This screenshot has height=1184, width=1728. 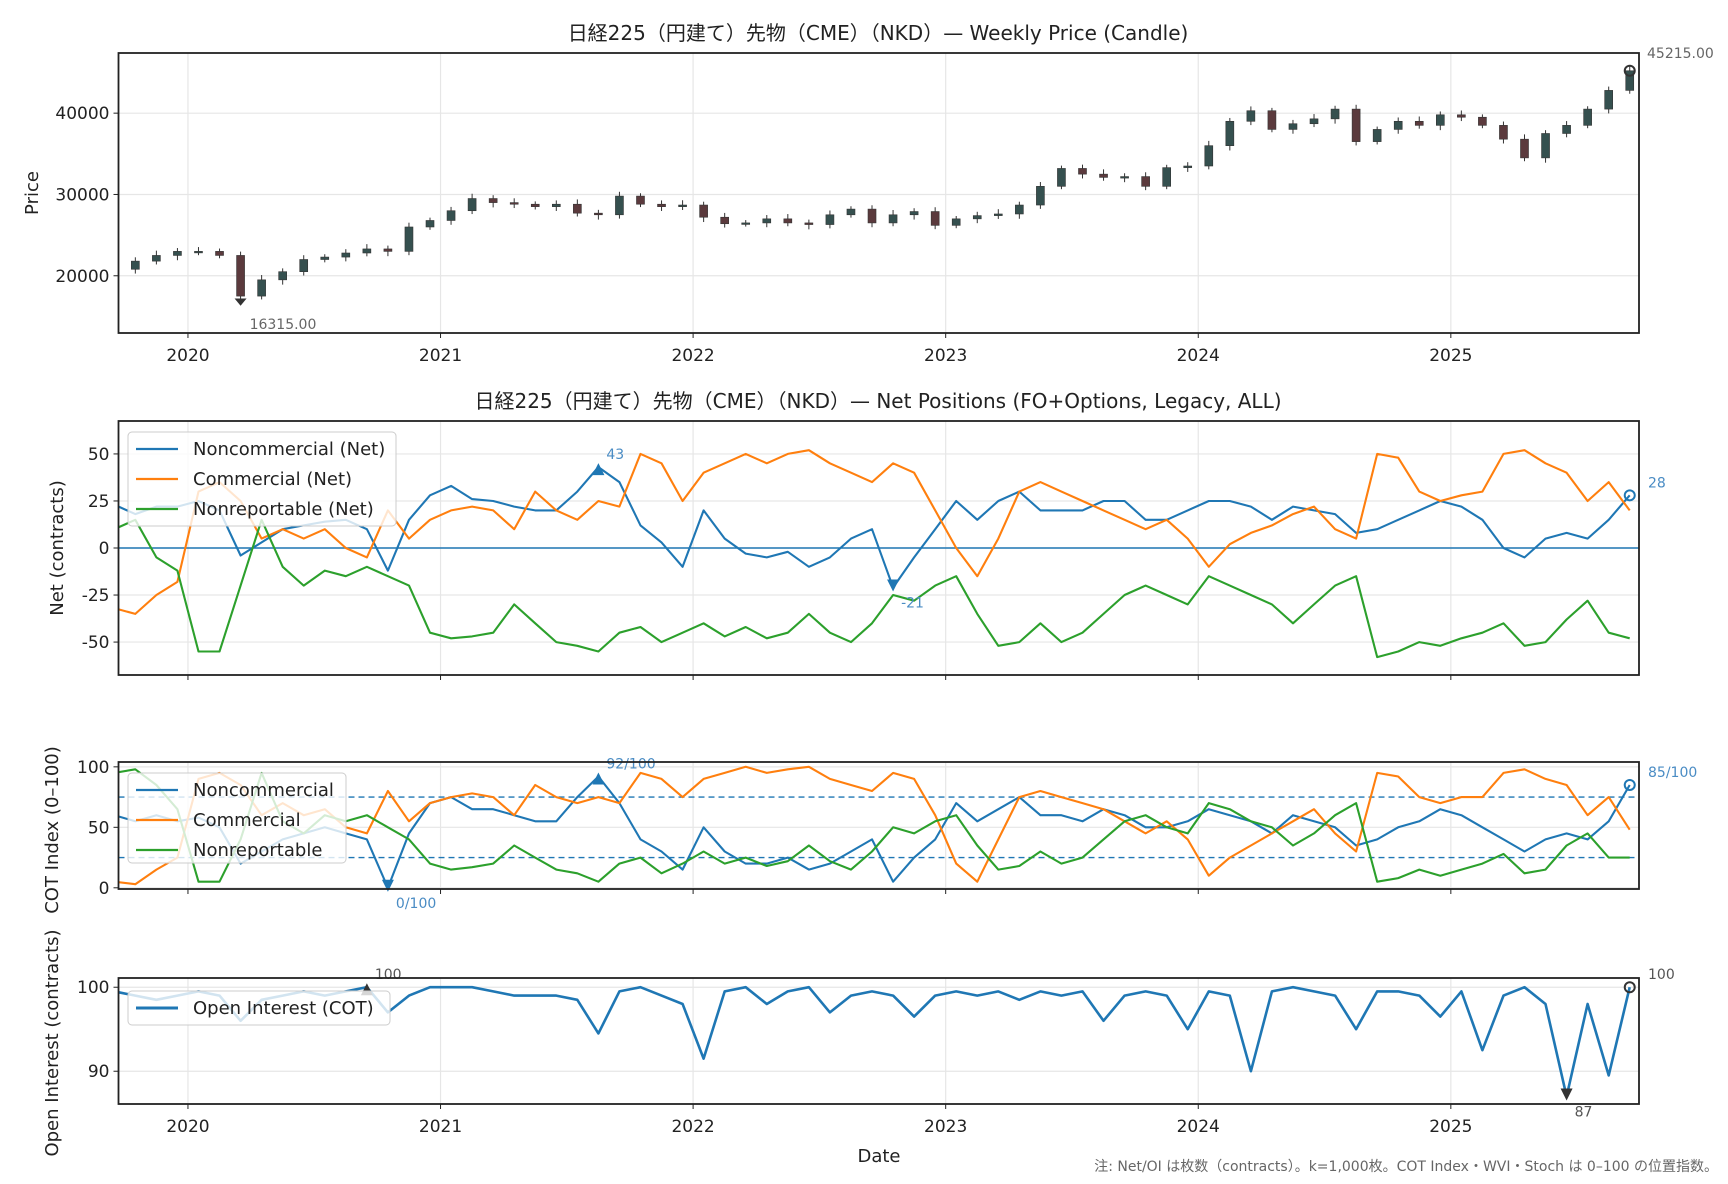 What do you see at coordinates (874, 588) in the screenshot?
I see `series-line-nonreportable-net` at bounding box center [874, 588].